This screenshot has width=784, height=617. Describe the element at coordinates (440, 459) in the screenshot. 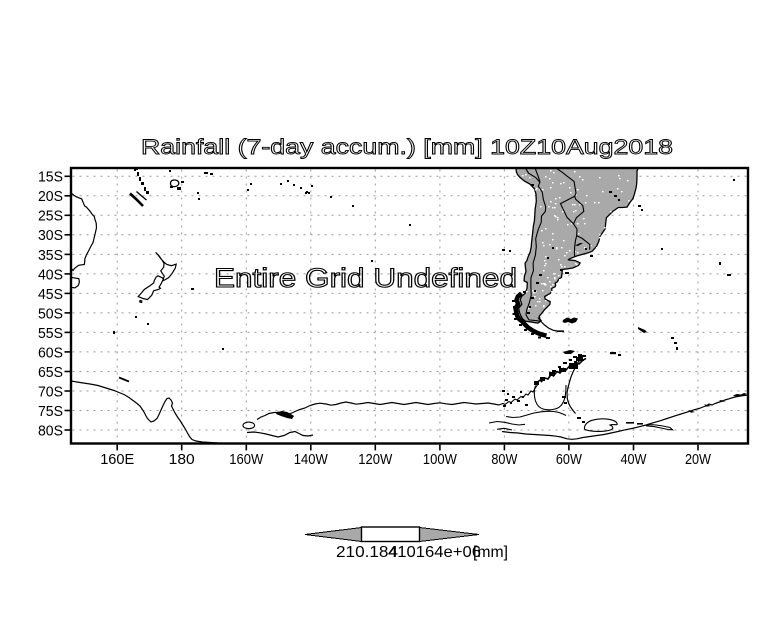

I see `svg-text: 100W` at that location.